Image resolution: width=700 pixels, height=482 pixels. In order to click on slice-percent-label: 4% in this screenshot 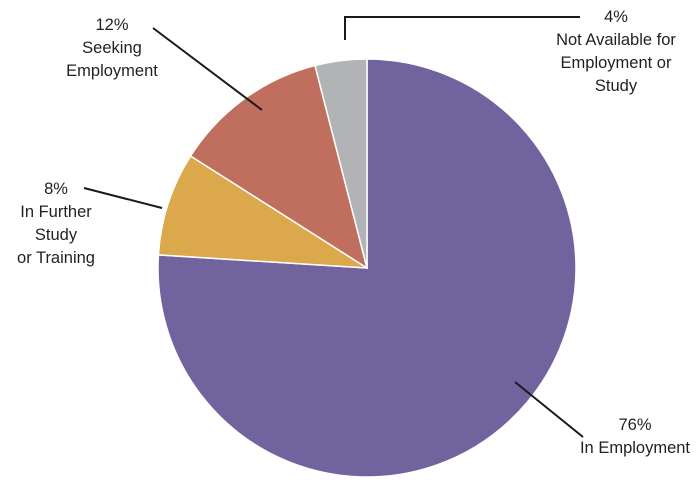, I will do `click(616, 17)`.